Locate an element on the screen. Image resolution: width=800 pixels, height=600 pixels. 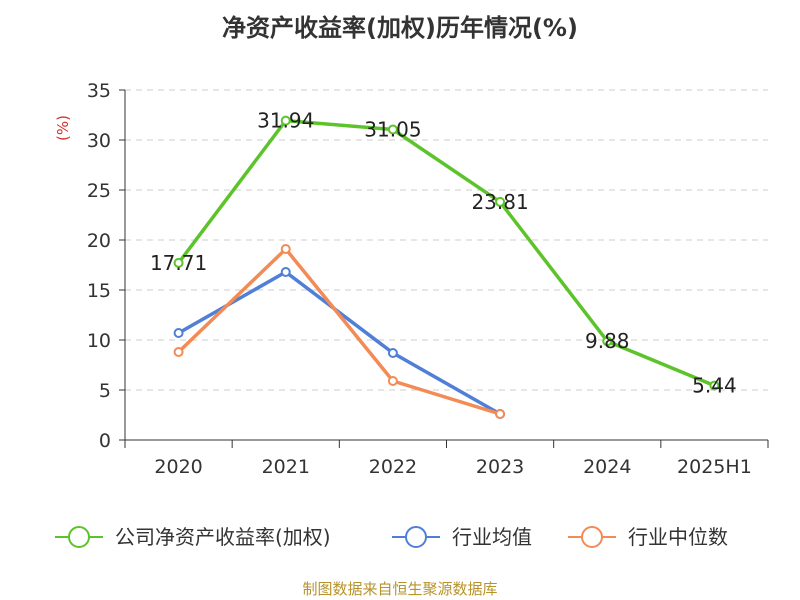
data-label: 31.05 is located at coordinates (392, 130).